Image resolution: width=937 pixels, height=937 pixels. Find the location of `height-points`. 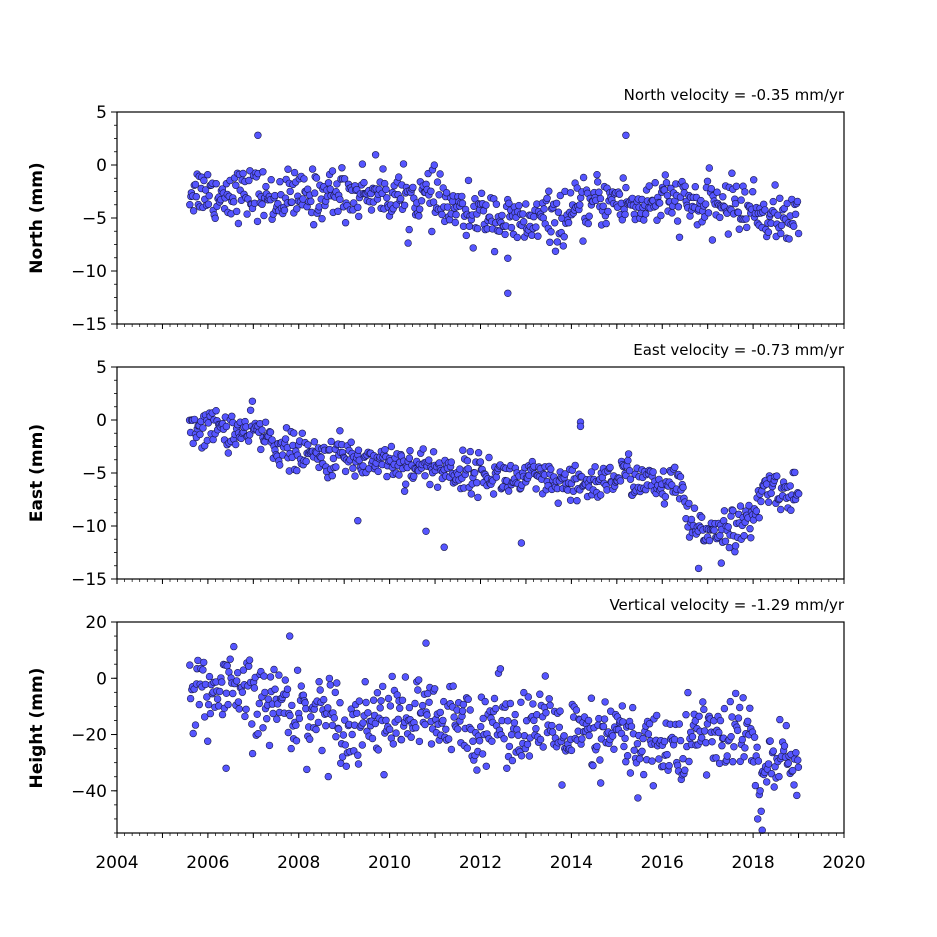

height-points is located at coordinates (494, 733).